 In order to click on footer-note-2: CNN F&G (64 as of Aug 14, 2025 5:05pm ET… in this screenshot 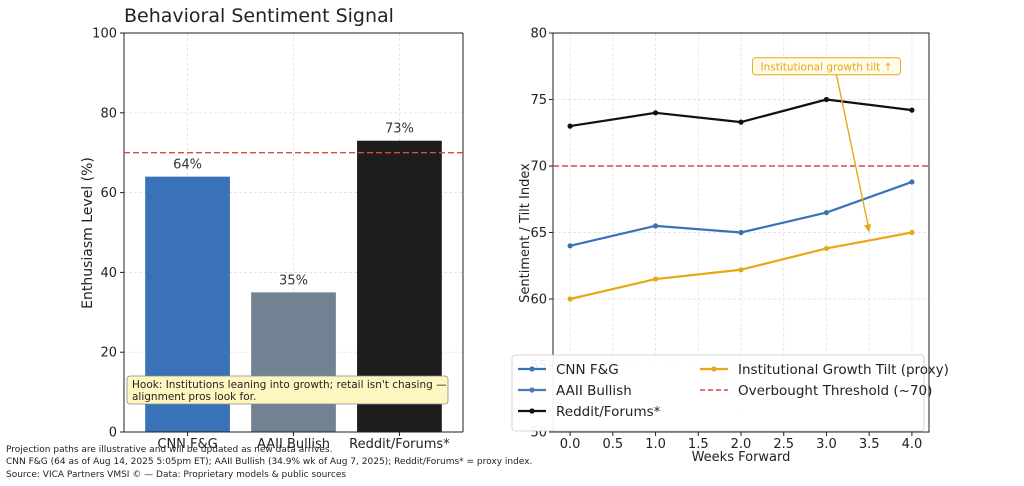, I will do `click(269, 462)`.